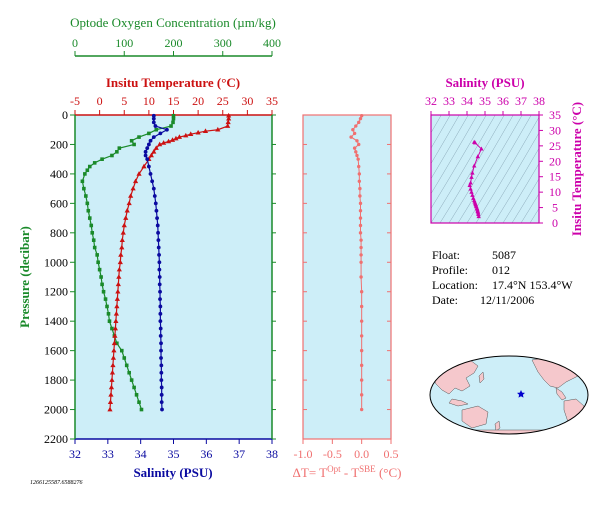 Image resolution: width=608 pixels, height=505 pixels. Describe the element at coordinates (539, 101) in the screenshot. I see `ts-salinity-tick-label: 38` at that location.